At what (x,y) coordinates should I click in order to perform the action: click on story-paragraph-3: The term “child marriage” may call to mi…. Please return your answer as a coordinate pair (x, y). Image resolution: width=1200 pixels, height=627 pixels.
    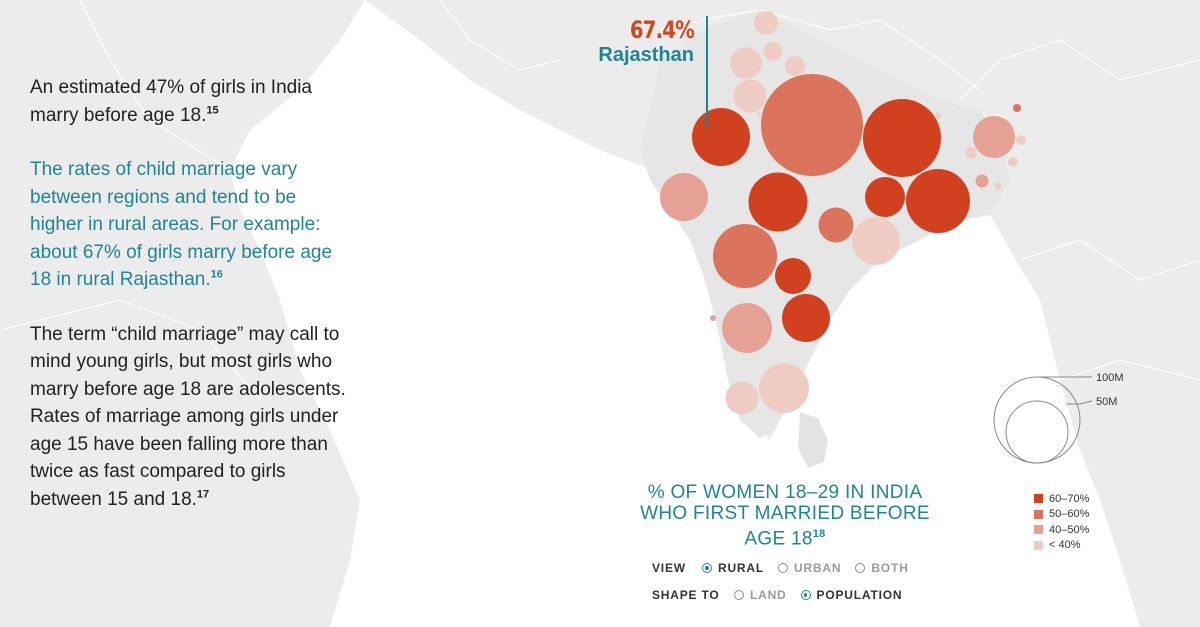
    Looking at the image, I should click on (188, 416).